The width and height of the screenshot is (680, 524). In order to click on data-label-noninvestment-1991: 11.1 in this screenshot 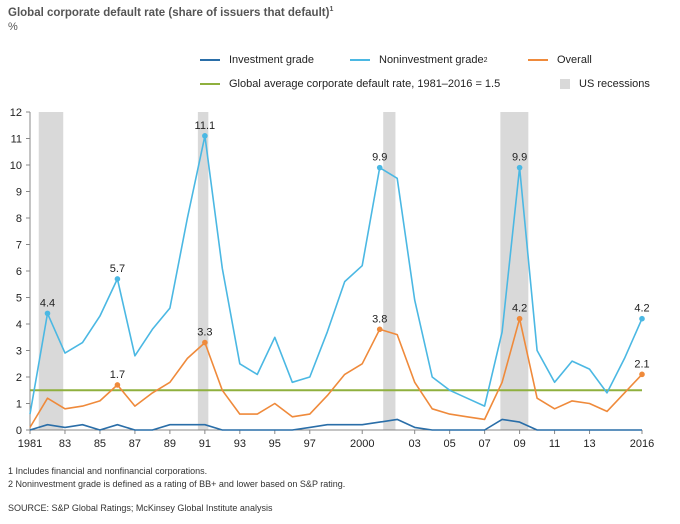, I will do `click(205, 126)`.